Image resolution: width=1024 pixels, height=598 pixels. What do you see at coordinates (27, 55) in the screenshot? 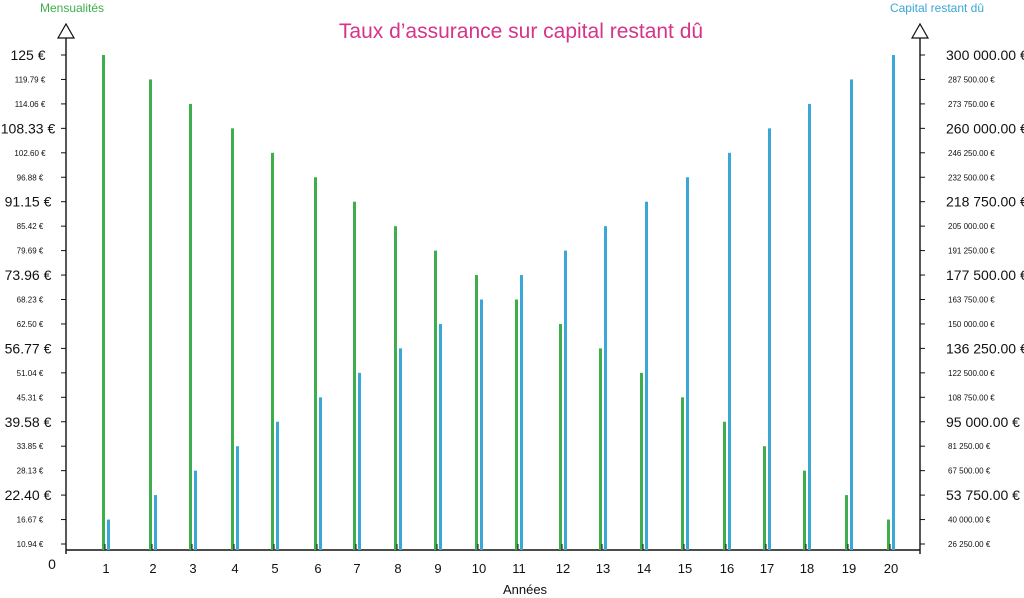
I see `left-tick-label: 125 €` at bounding box center [27, 55].